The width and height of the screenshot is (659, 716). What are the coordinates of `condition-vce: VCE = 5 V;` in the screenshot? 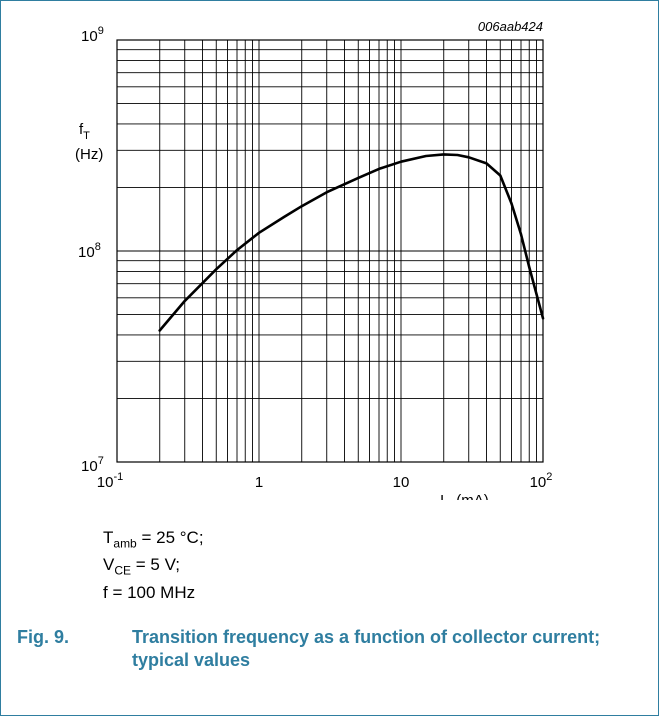 It's located at (141, 566).